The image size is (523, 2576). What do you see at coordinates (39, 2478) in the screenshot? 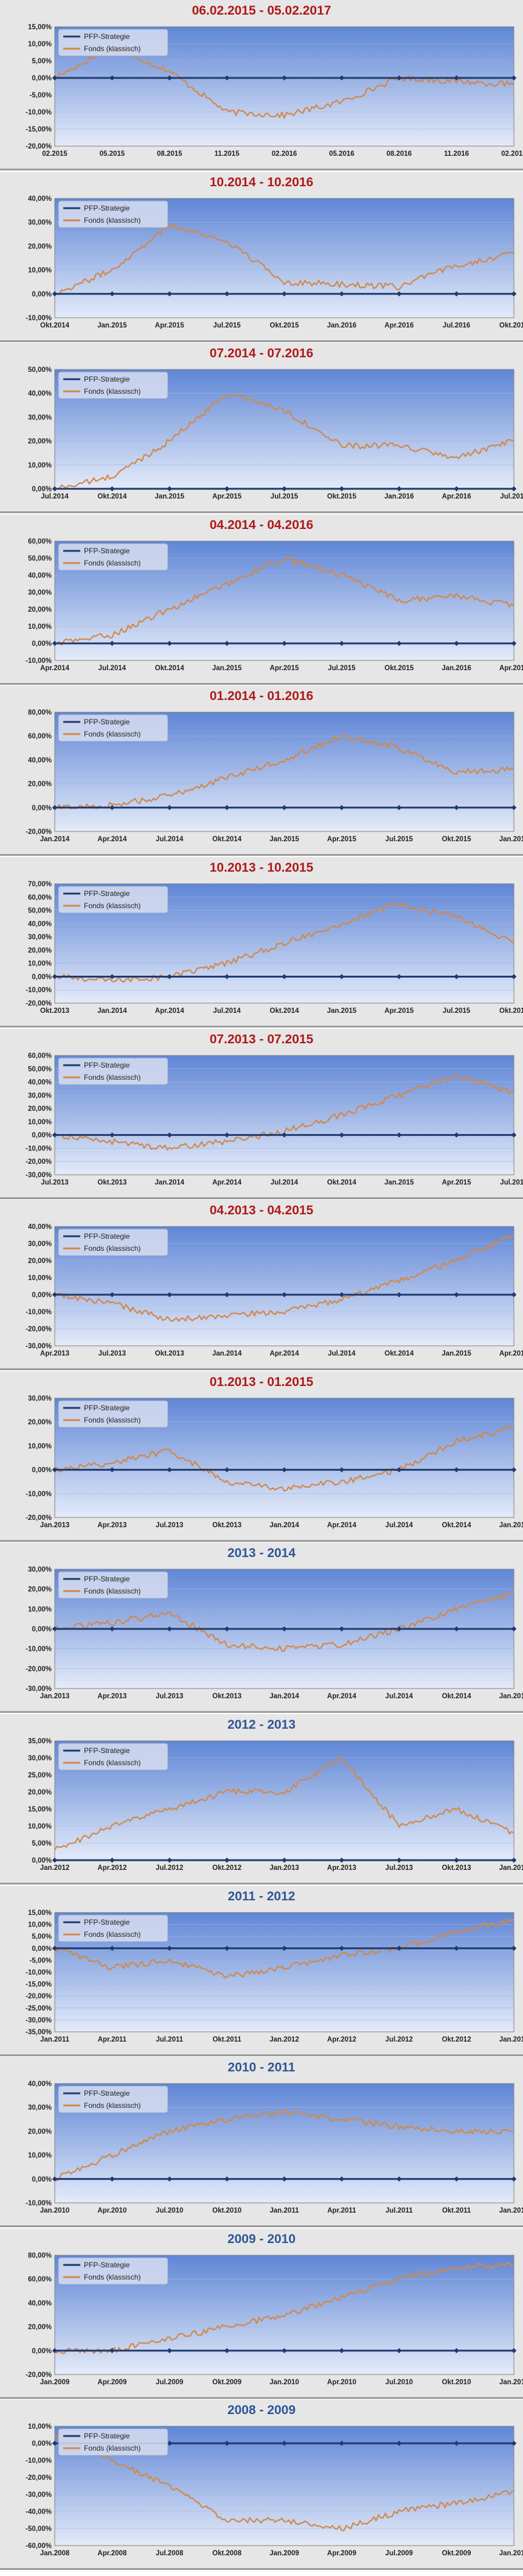
I see `y-tick-label: -20,00%` at bounding box center [39, 2478].